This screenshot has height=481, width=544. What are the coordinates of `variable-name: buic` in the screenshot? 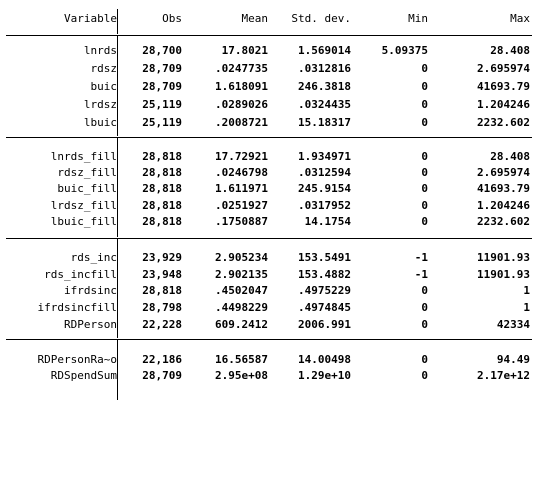 It's located at (104, 86).